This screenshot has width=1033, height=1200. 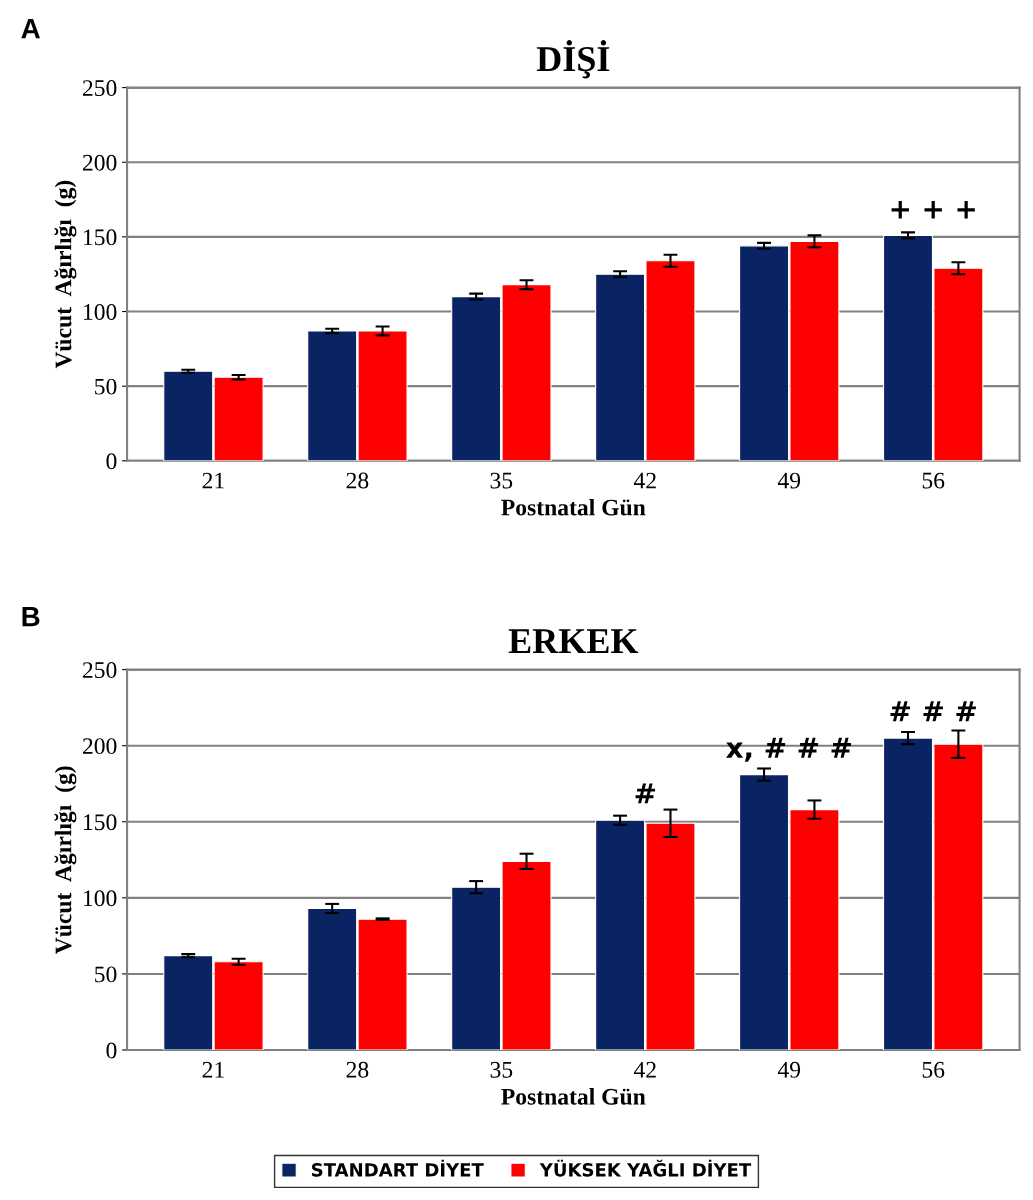 I want to click on annotation: x, # # #, so click(x=789, y=749).